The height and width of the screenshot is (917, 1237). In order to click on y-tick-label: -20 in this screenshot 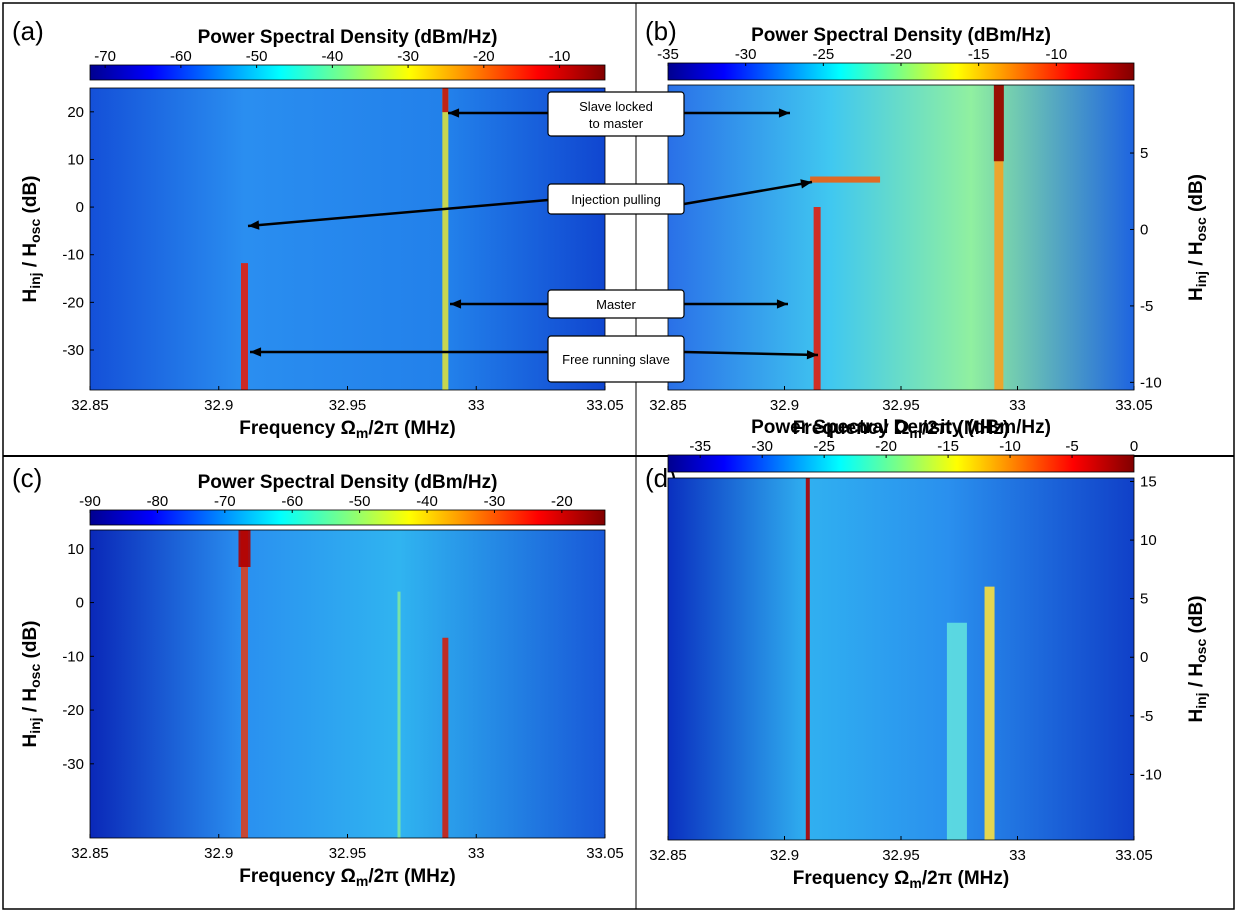, I will do `click(73, 710)`.